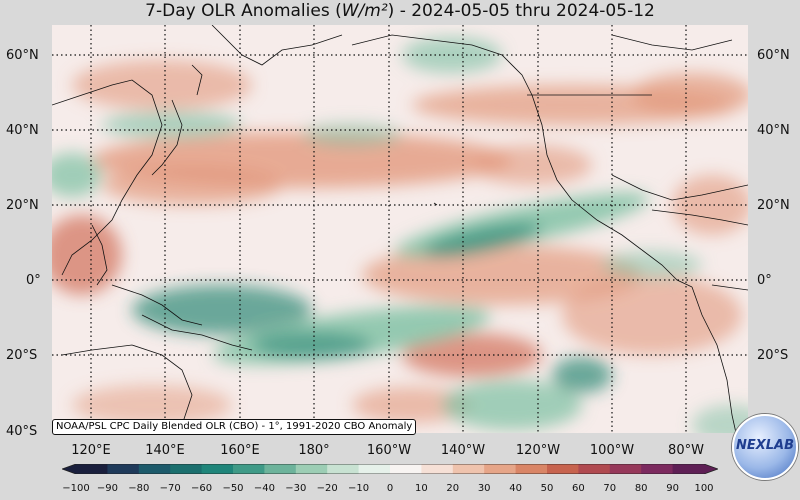  I want to click on lon-label-140w: 140°W, so click(463, 450).